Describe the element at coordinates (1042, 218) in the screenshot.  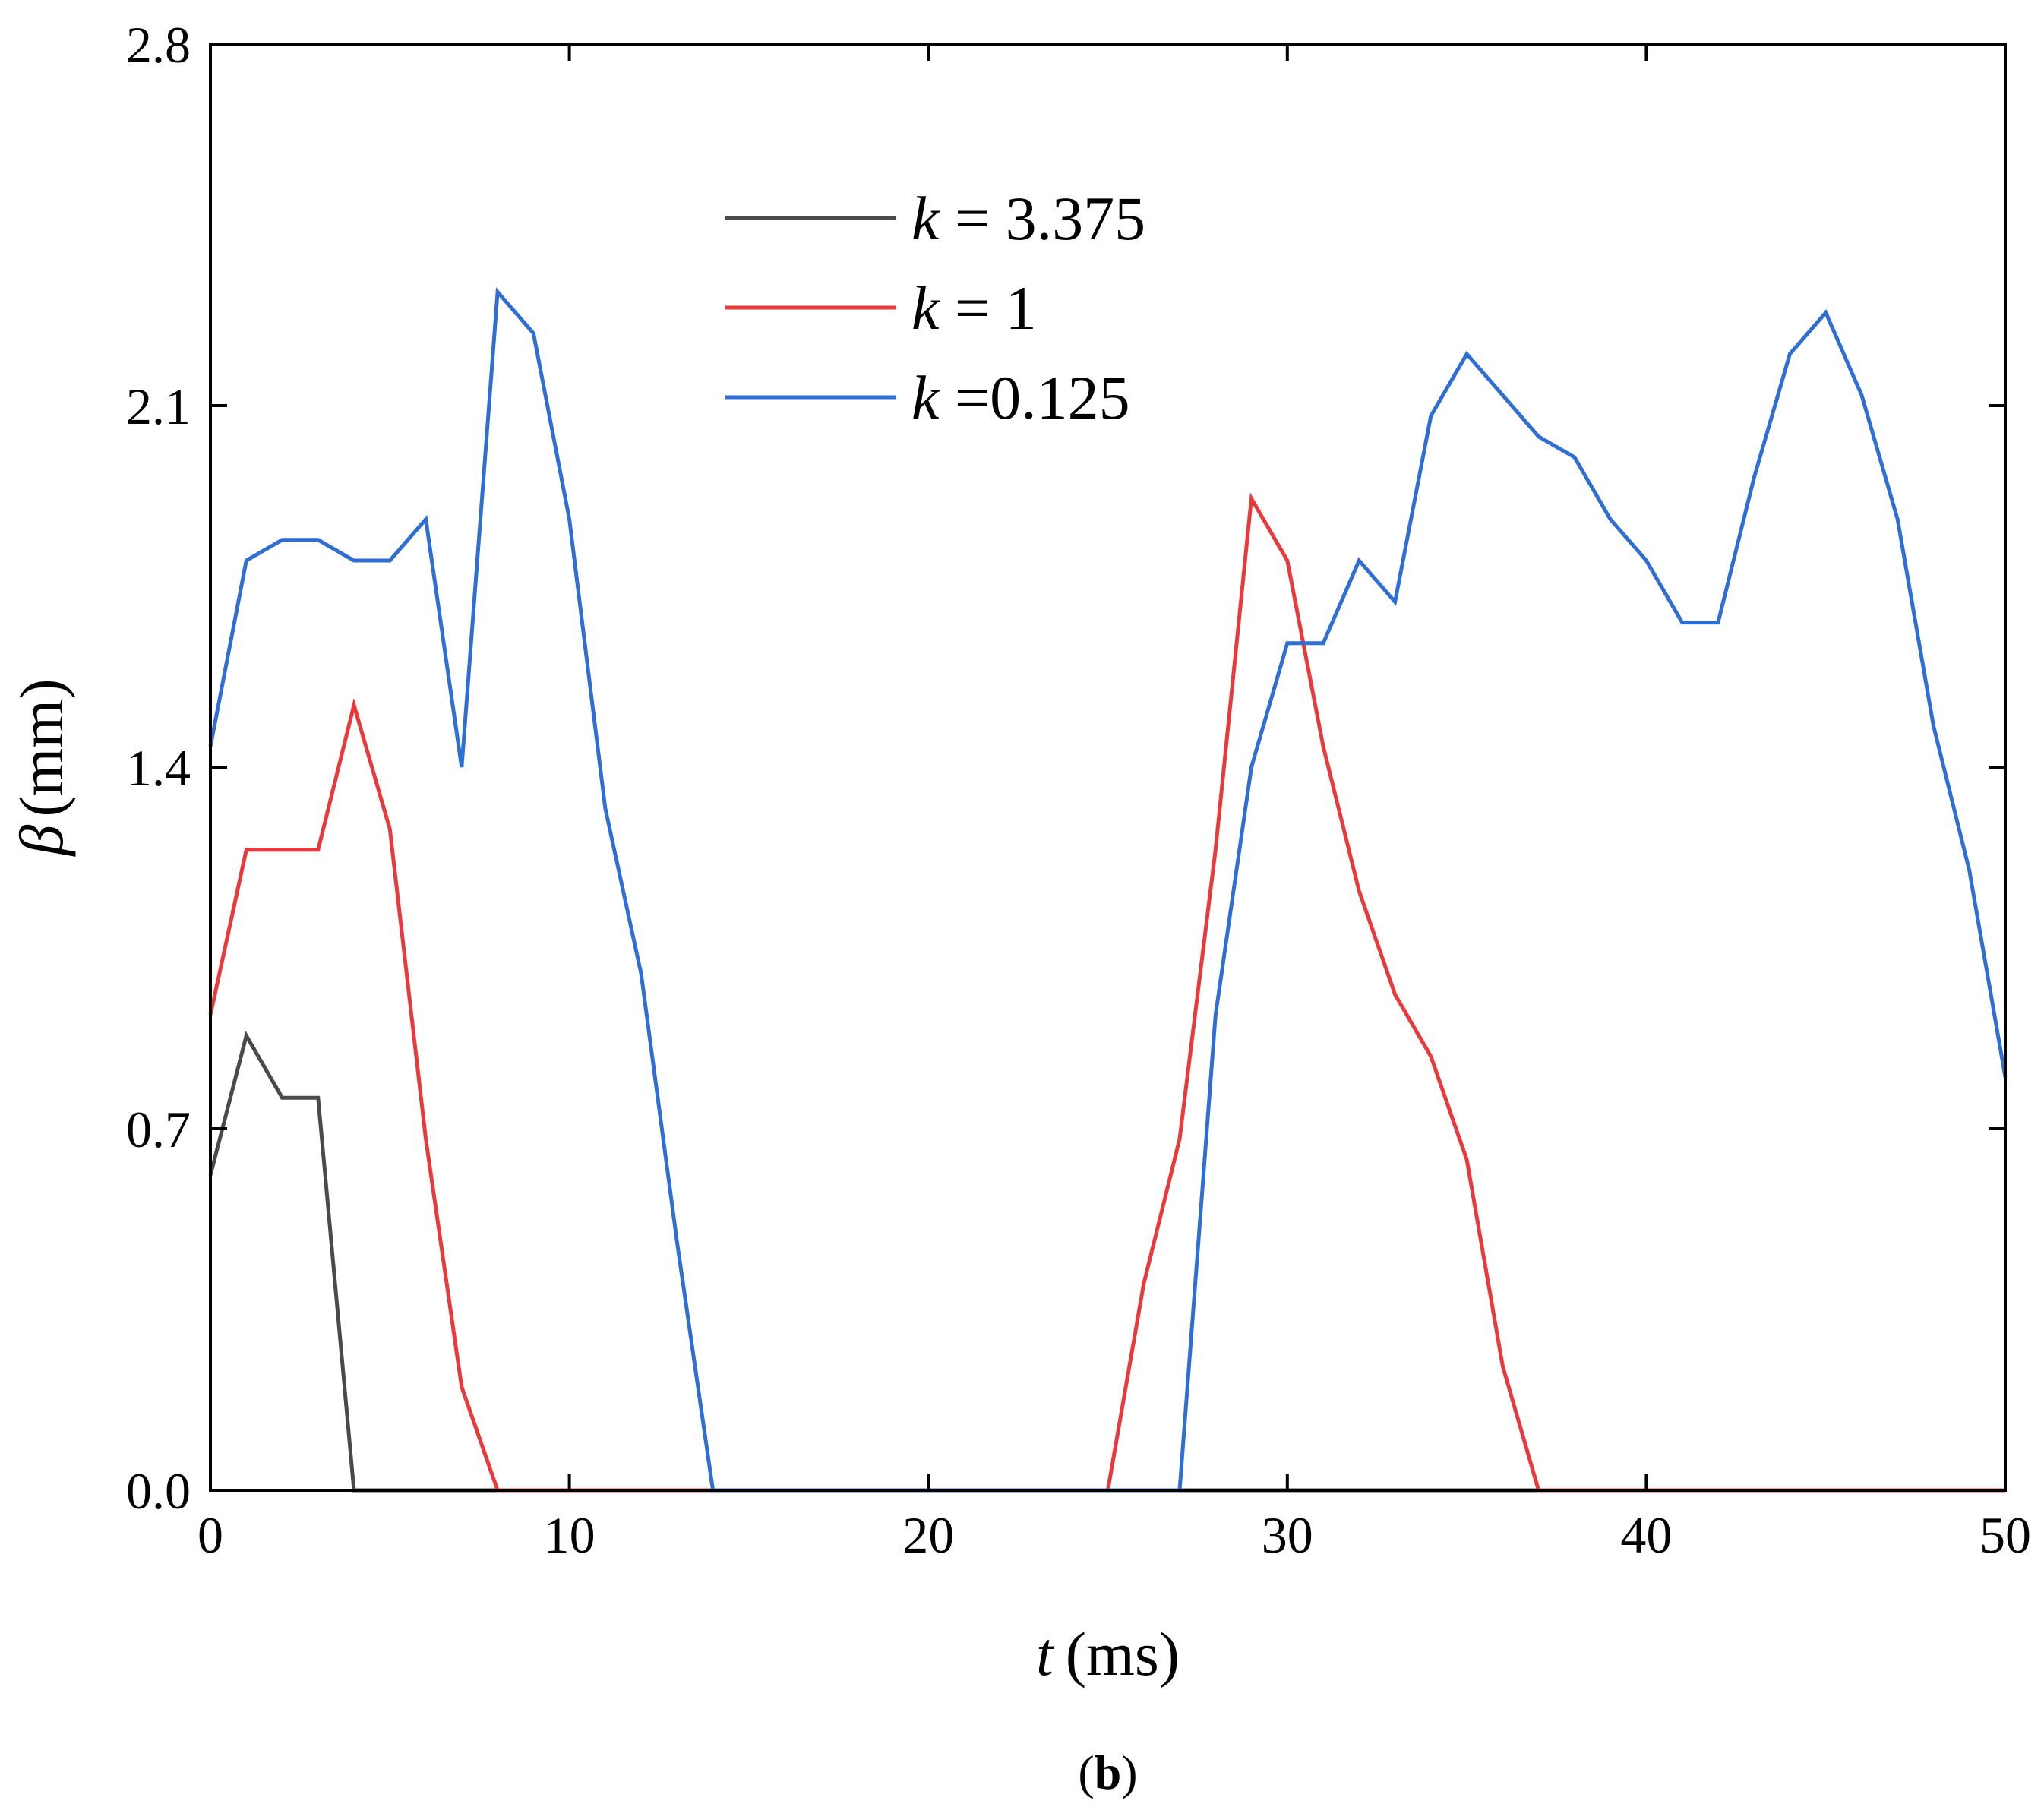
I see `legend-text-0: = 3.375` at that location.